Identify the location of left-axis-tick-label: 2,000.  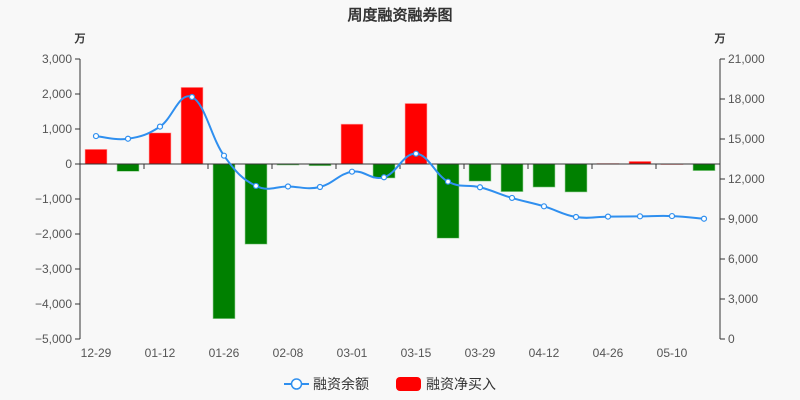
(57, 94).